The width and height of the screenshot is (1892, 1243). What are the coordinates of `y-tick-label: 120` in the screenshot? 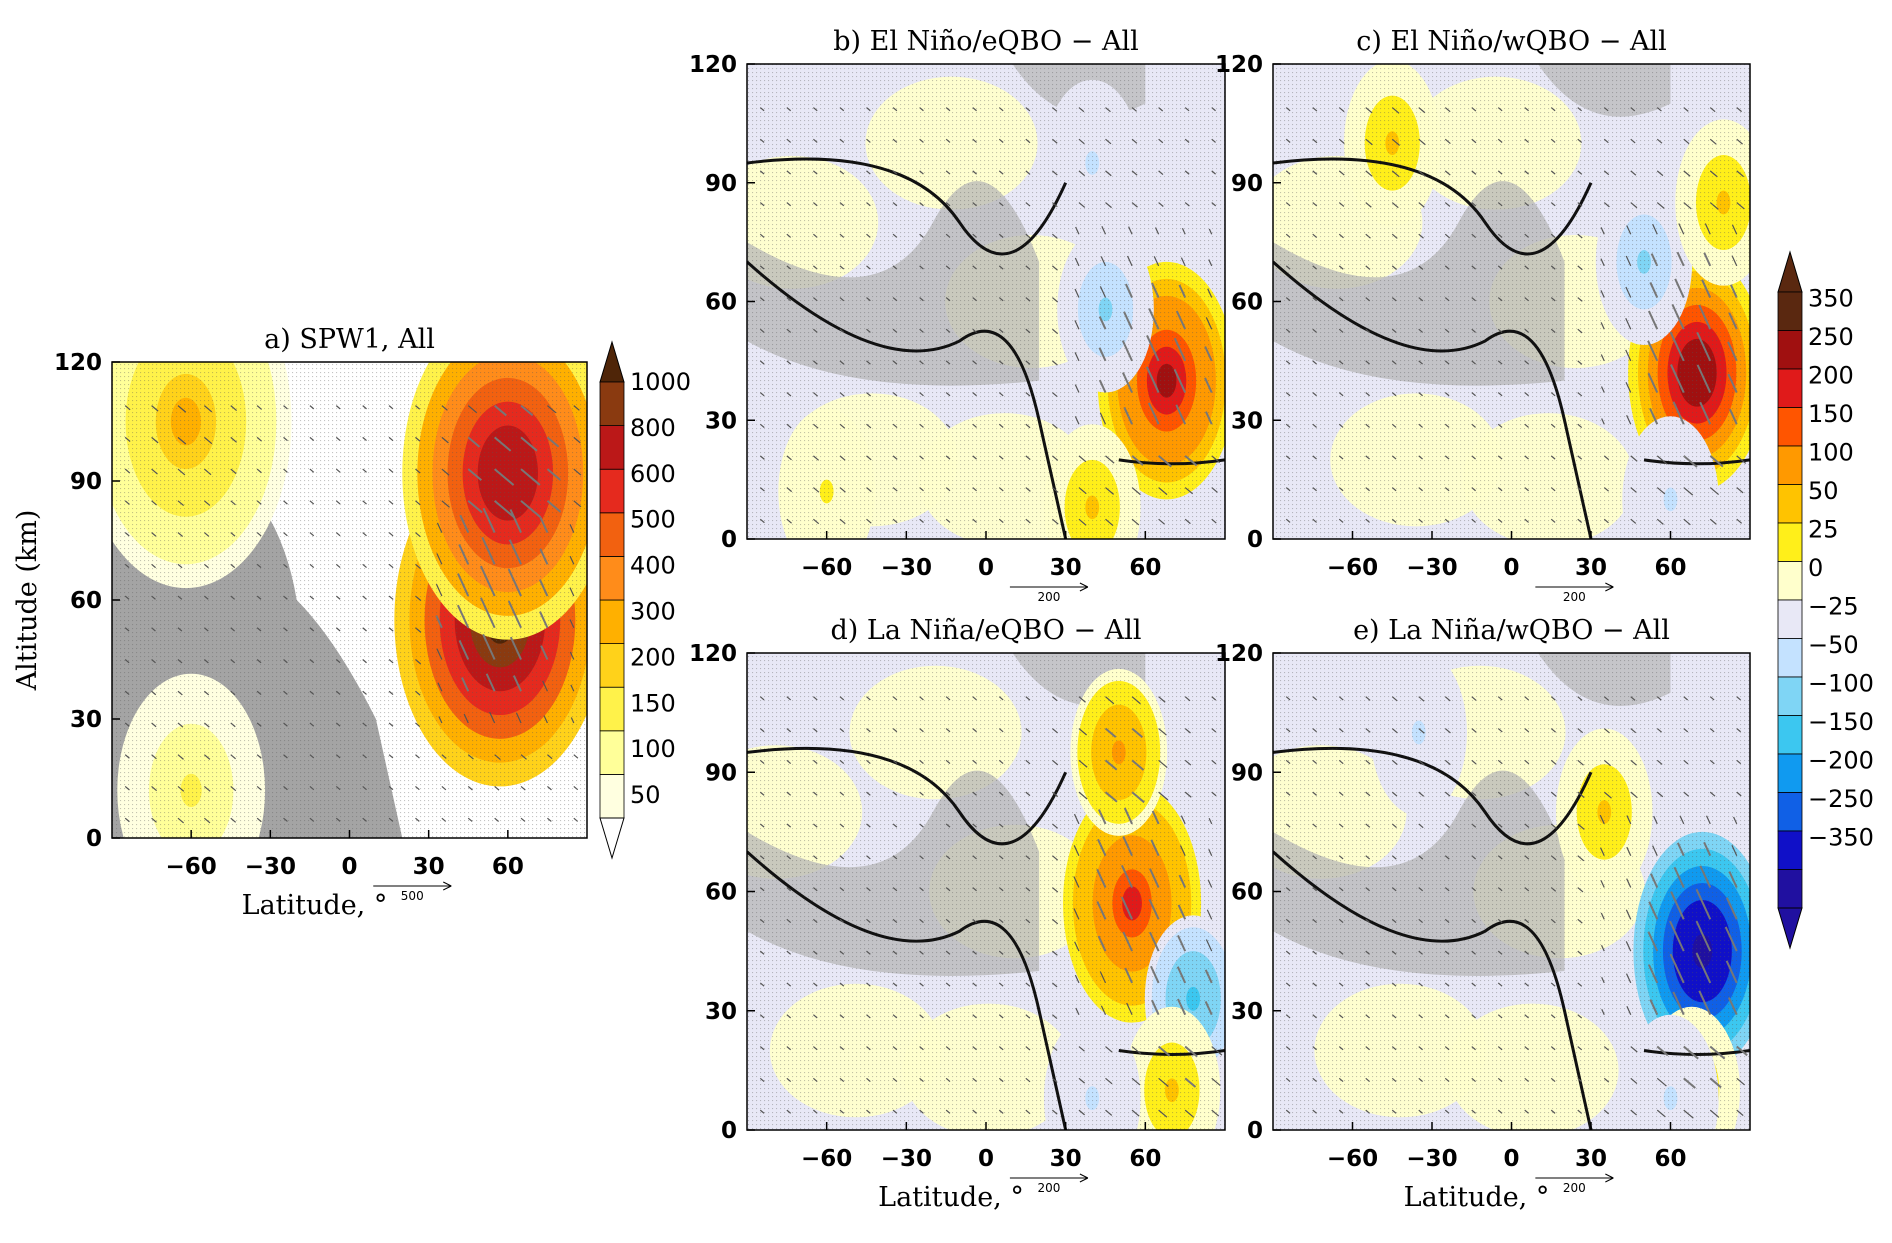 It's located at (1239, 65).